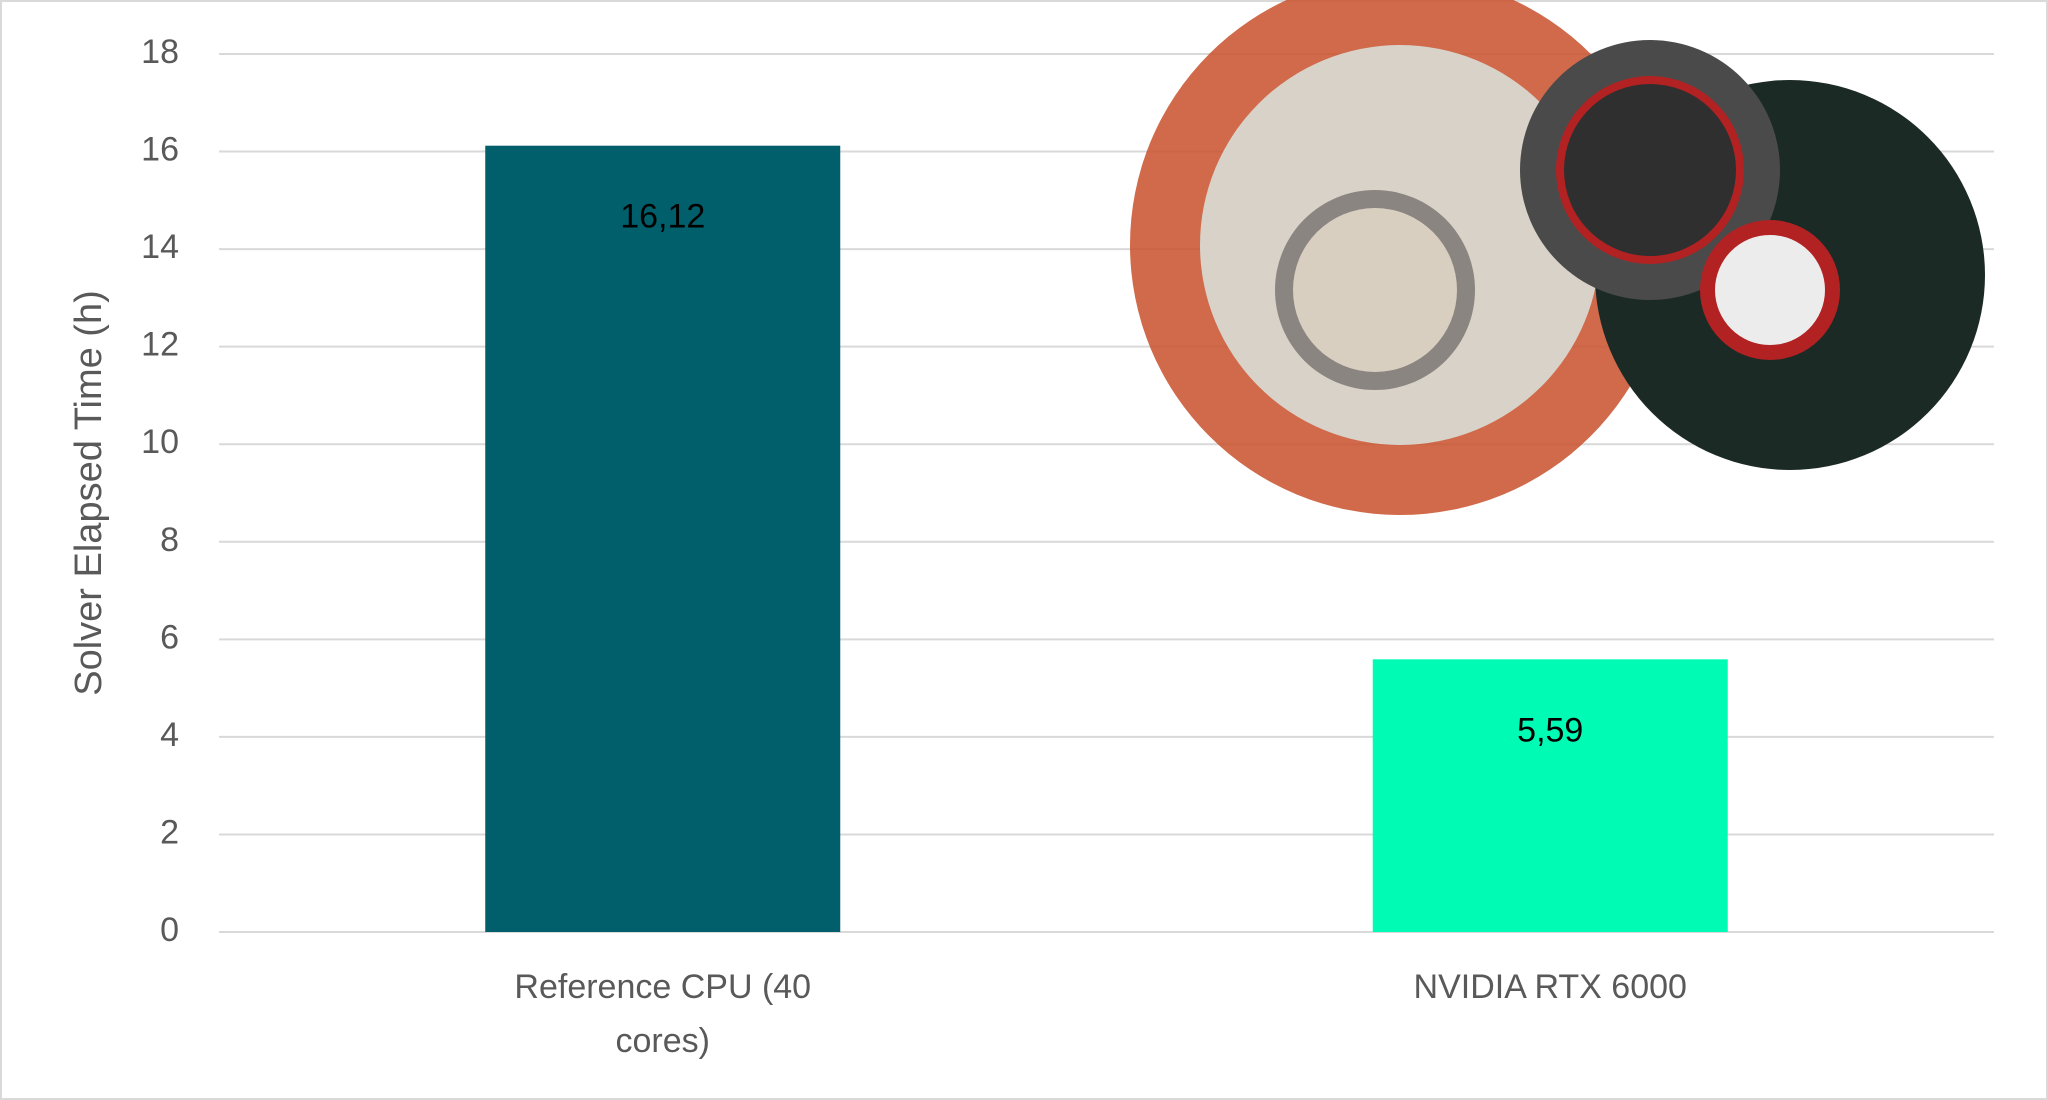 The image size is (2048, 1100). I want to click on x-tick-label: NVIDIA RTX 6000, so click(1550, 987).